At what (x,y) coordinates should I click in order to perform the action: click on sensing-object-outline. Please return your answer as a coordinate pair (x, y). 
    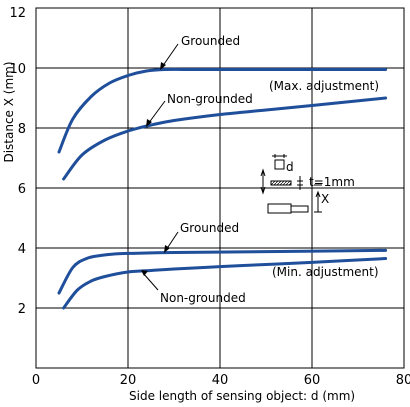
    Looking at the image, I should click on (279, 164).